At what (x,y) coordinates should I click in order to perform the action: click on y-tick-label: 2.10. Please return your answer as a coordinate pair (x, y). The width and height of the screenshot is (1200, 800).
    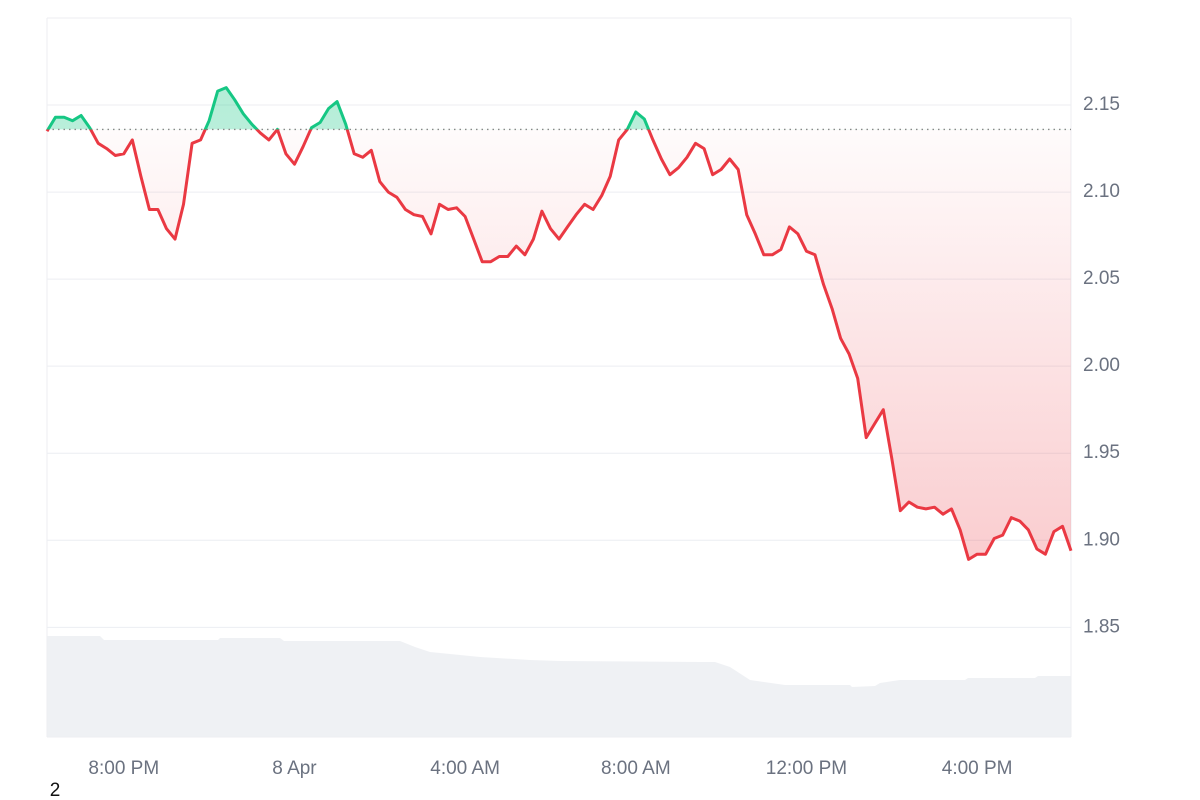
    Looking at the image, I should click on (1101, 191).